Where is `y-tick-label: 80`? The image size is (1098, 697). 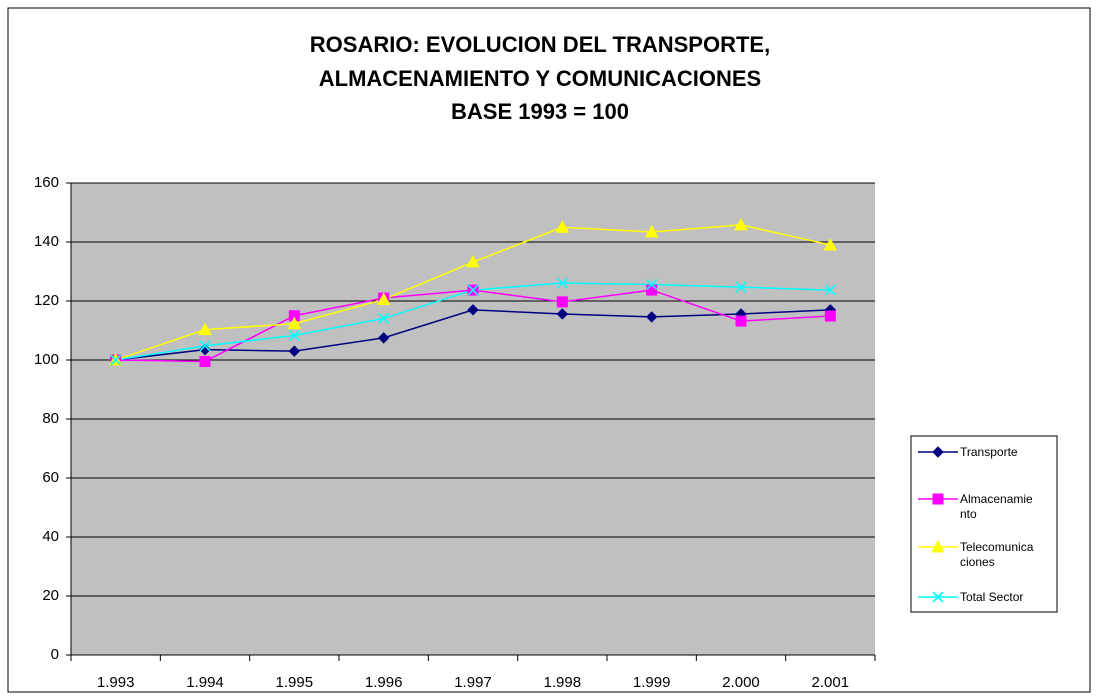 y-tick-label: 80 is located at coordinates (50, 418).